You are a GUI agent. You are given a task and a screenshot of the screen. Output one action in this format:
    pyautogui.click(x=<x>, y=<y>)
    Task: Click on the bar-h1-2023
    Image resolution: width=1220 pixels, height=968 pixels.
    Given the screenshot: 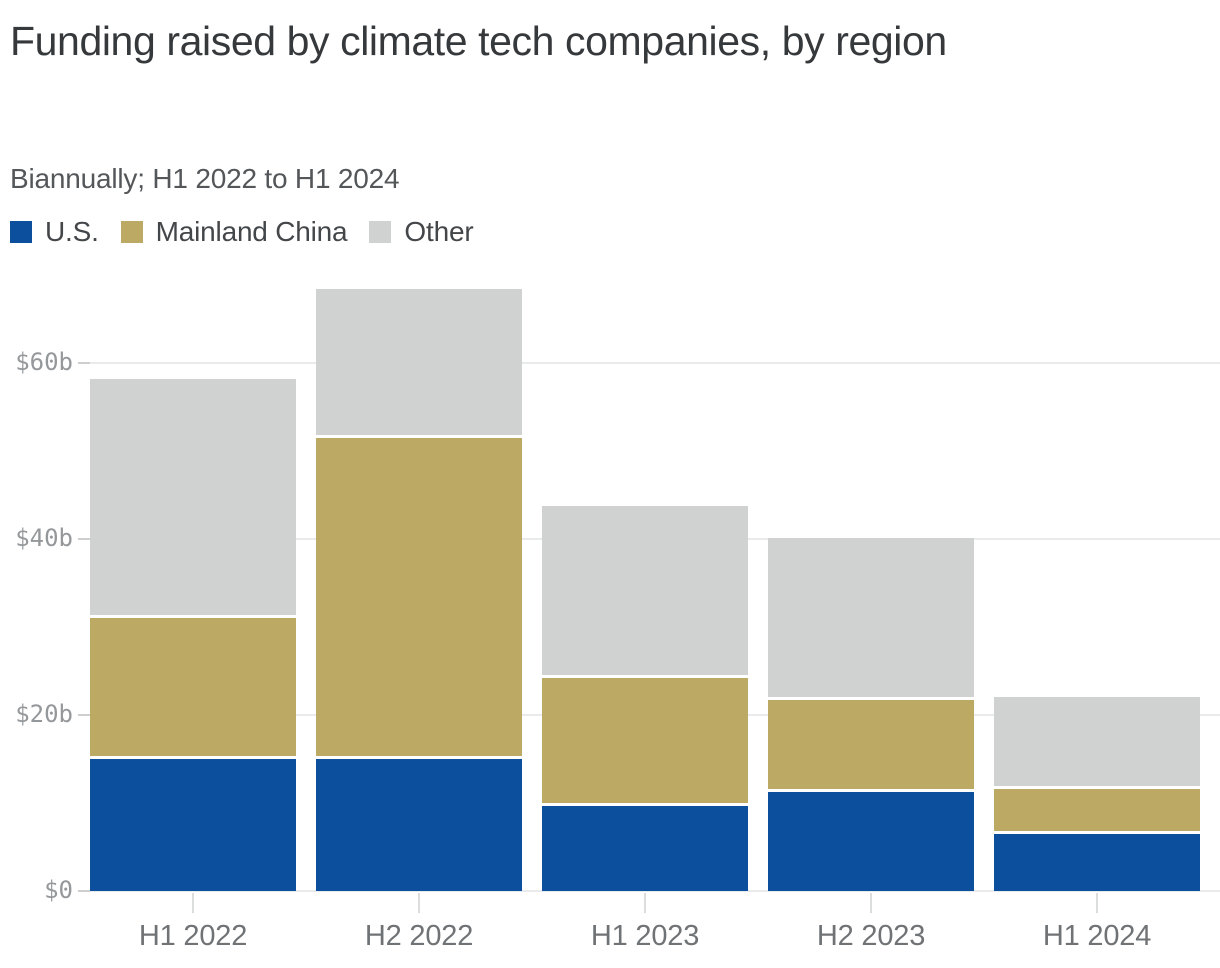 What is the action you would take?
    pyautogui.click(x=645, y=698)
    